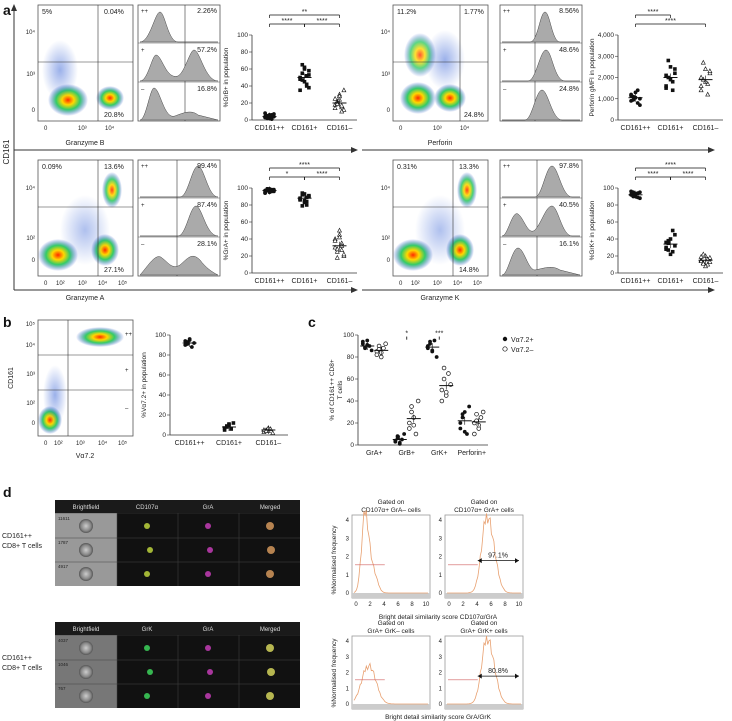 Image resolution: width=732 pixels, height=721 pixels. What do you see at coordinates (62, 688) in the screenshot?
I see `svg-text: 767` at bounding box center [62, 688].